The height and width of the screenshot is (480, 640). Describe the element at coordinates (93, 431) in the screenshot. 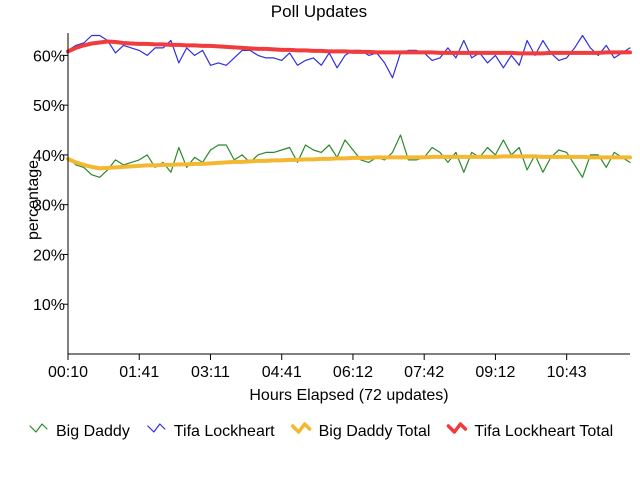

I see `legend-label-0: Big Daddy` at that location.